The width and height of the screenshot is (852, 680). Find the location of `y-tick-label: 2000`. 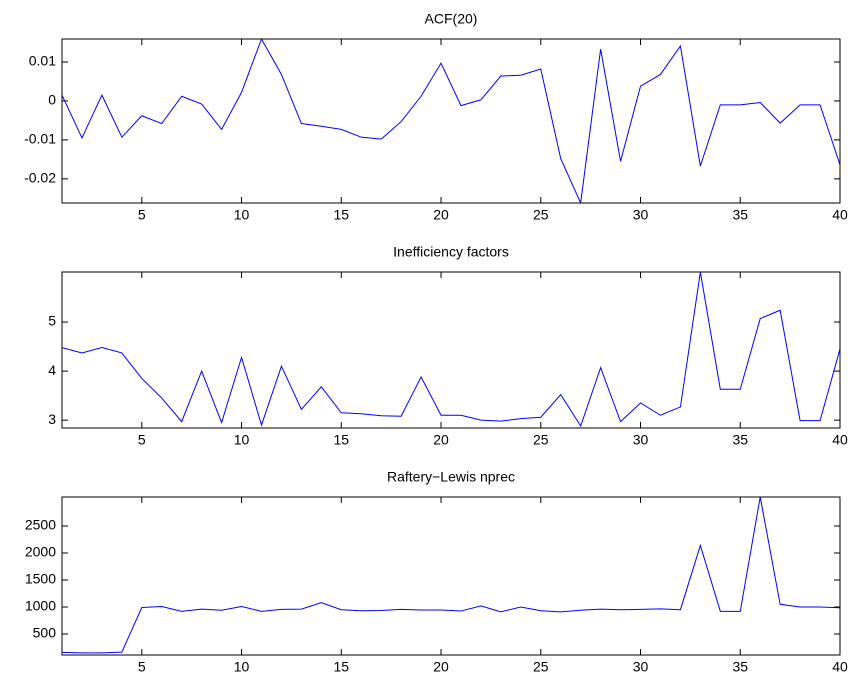

y-tick-label: 2000 is located at coordinates (40, 552).